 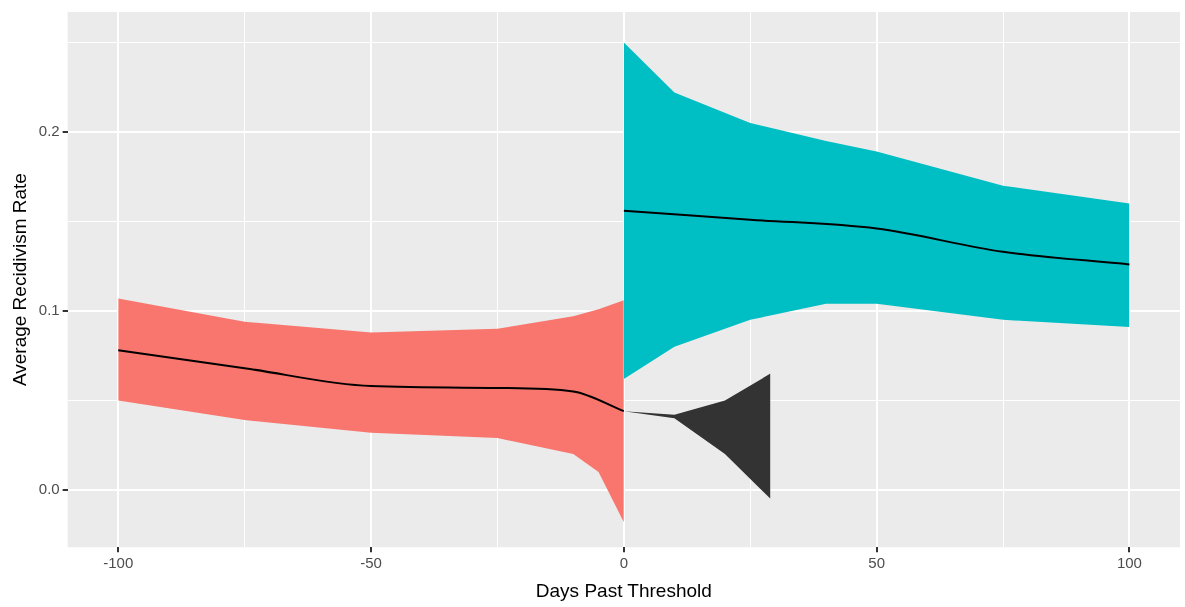 What do you see at coordinates (118, 563) in the screenshot?
I see `x-tick-label: -100` at bounding box center [118, 563].